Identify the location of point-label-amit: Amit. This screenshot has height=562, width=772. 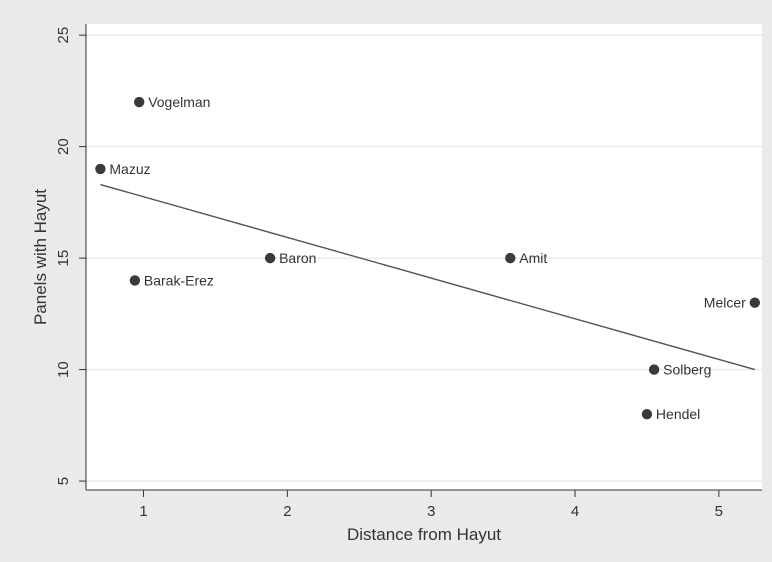
(533, 258).